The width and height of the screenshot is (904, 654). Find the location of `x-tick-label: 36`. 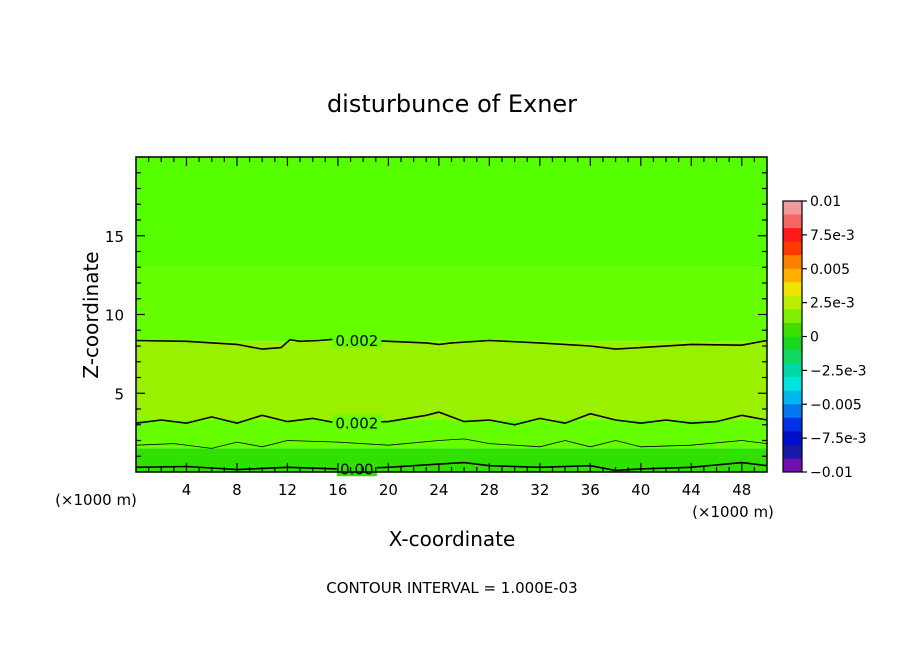

x-tick-label: 36 is located at coordinates (590, 490).